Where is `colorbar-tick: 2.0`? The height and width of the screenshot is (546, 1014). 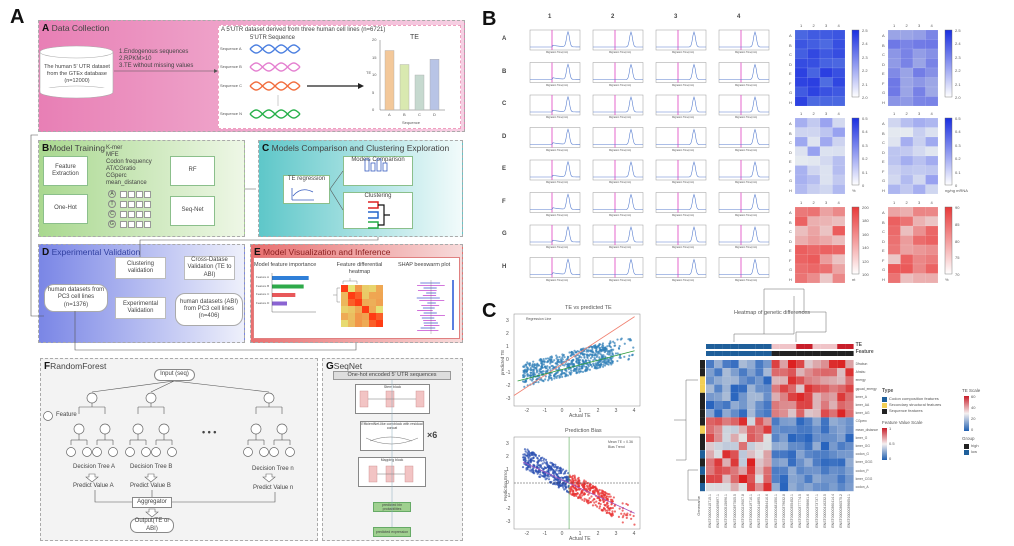 colorbar-tick: 2.0 is located at coordinates (865, 97).